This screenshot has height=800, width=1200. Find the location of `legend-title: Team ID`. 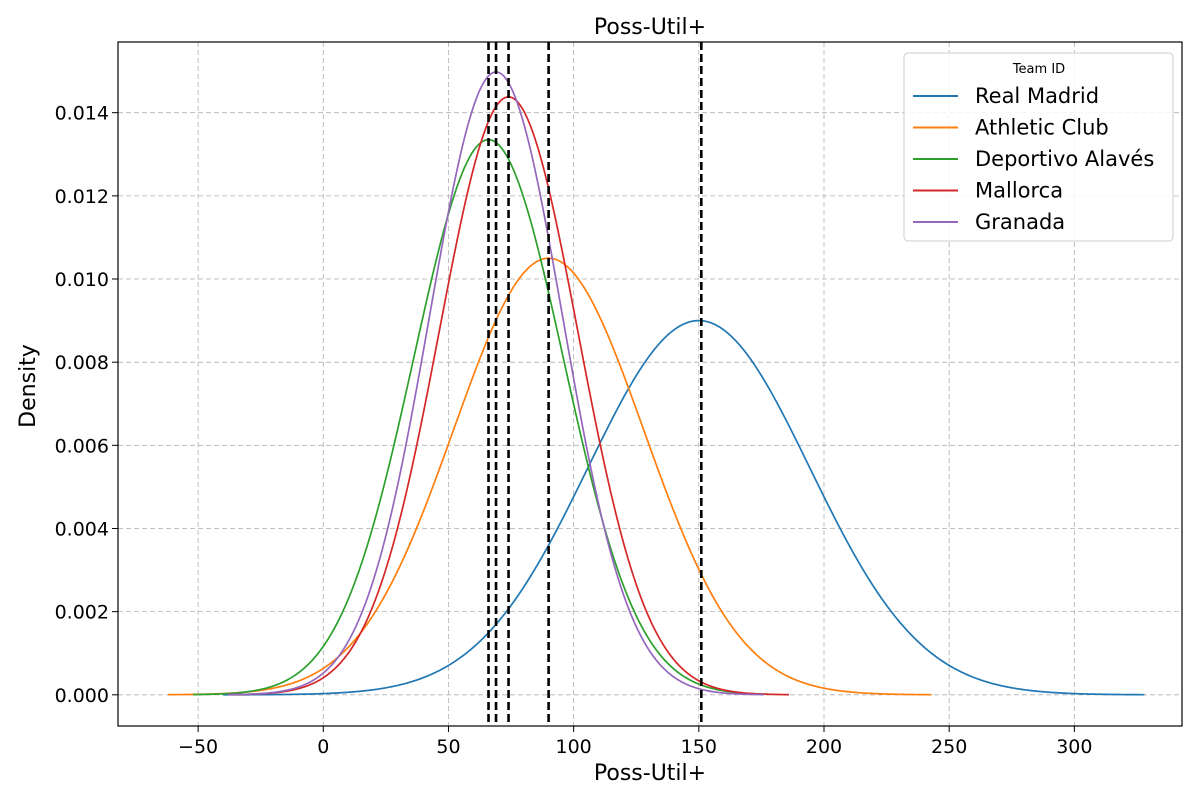

legend-title: Team ID is located at coordinates (1038, 69).